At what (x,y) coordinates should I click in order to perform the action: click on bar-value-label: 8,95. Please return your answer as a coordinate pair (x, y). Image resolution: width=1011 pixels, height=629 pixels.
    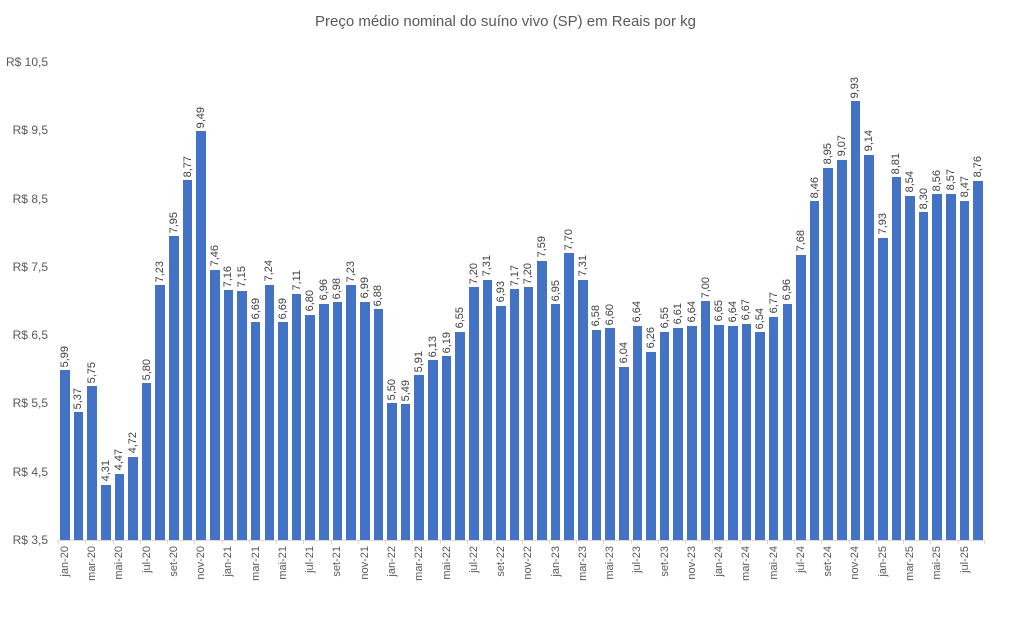
    Looking at the image, I should click on (828, 154).